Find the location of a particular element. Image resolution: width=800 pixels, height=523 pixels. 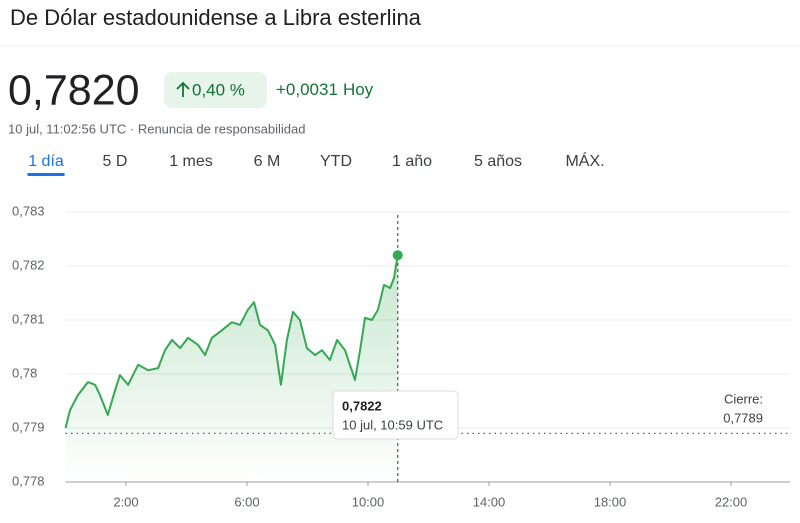

reference-value: 0,7789 is located at coordinates (743, 417).